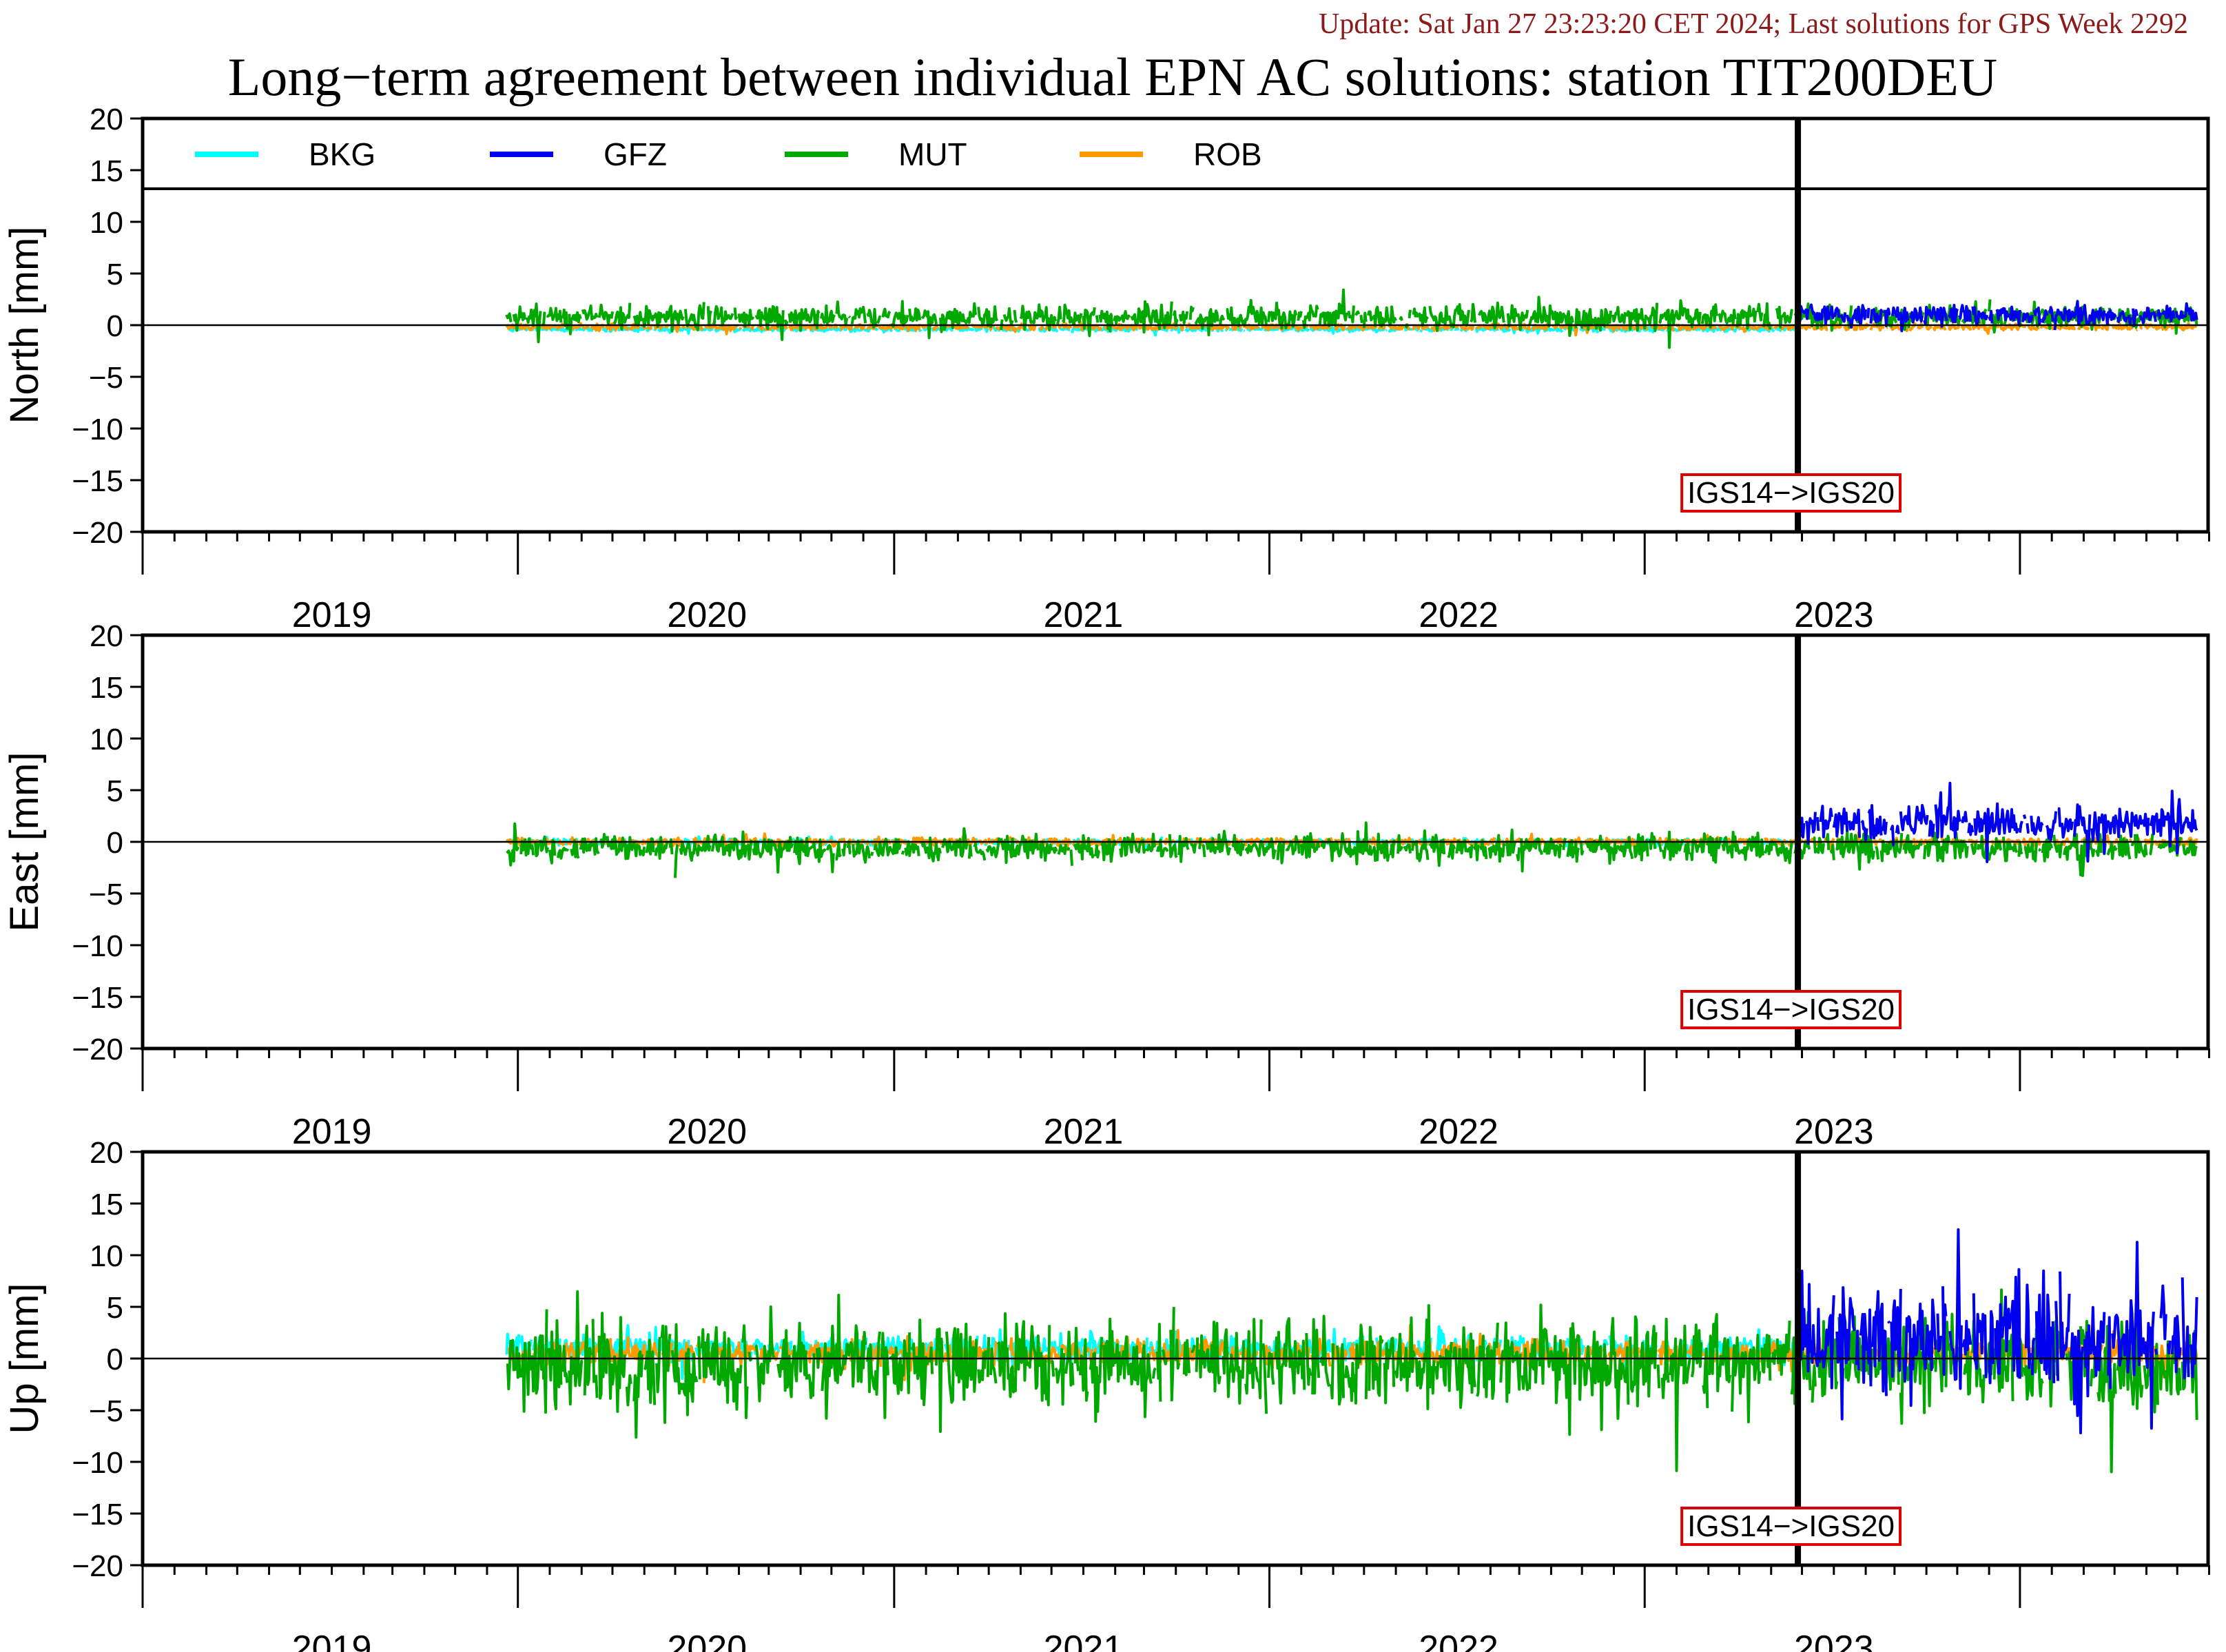 The height and width of the screenshot is (1652, 2226). Describe the element at coordinates (24, 841) in the screenshot. I see `y-axis-label: East [mm]` at that location.